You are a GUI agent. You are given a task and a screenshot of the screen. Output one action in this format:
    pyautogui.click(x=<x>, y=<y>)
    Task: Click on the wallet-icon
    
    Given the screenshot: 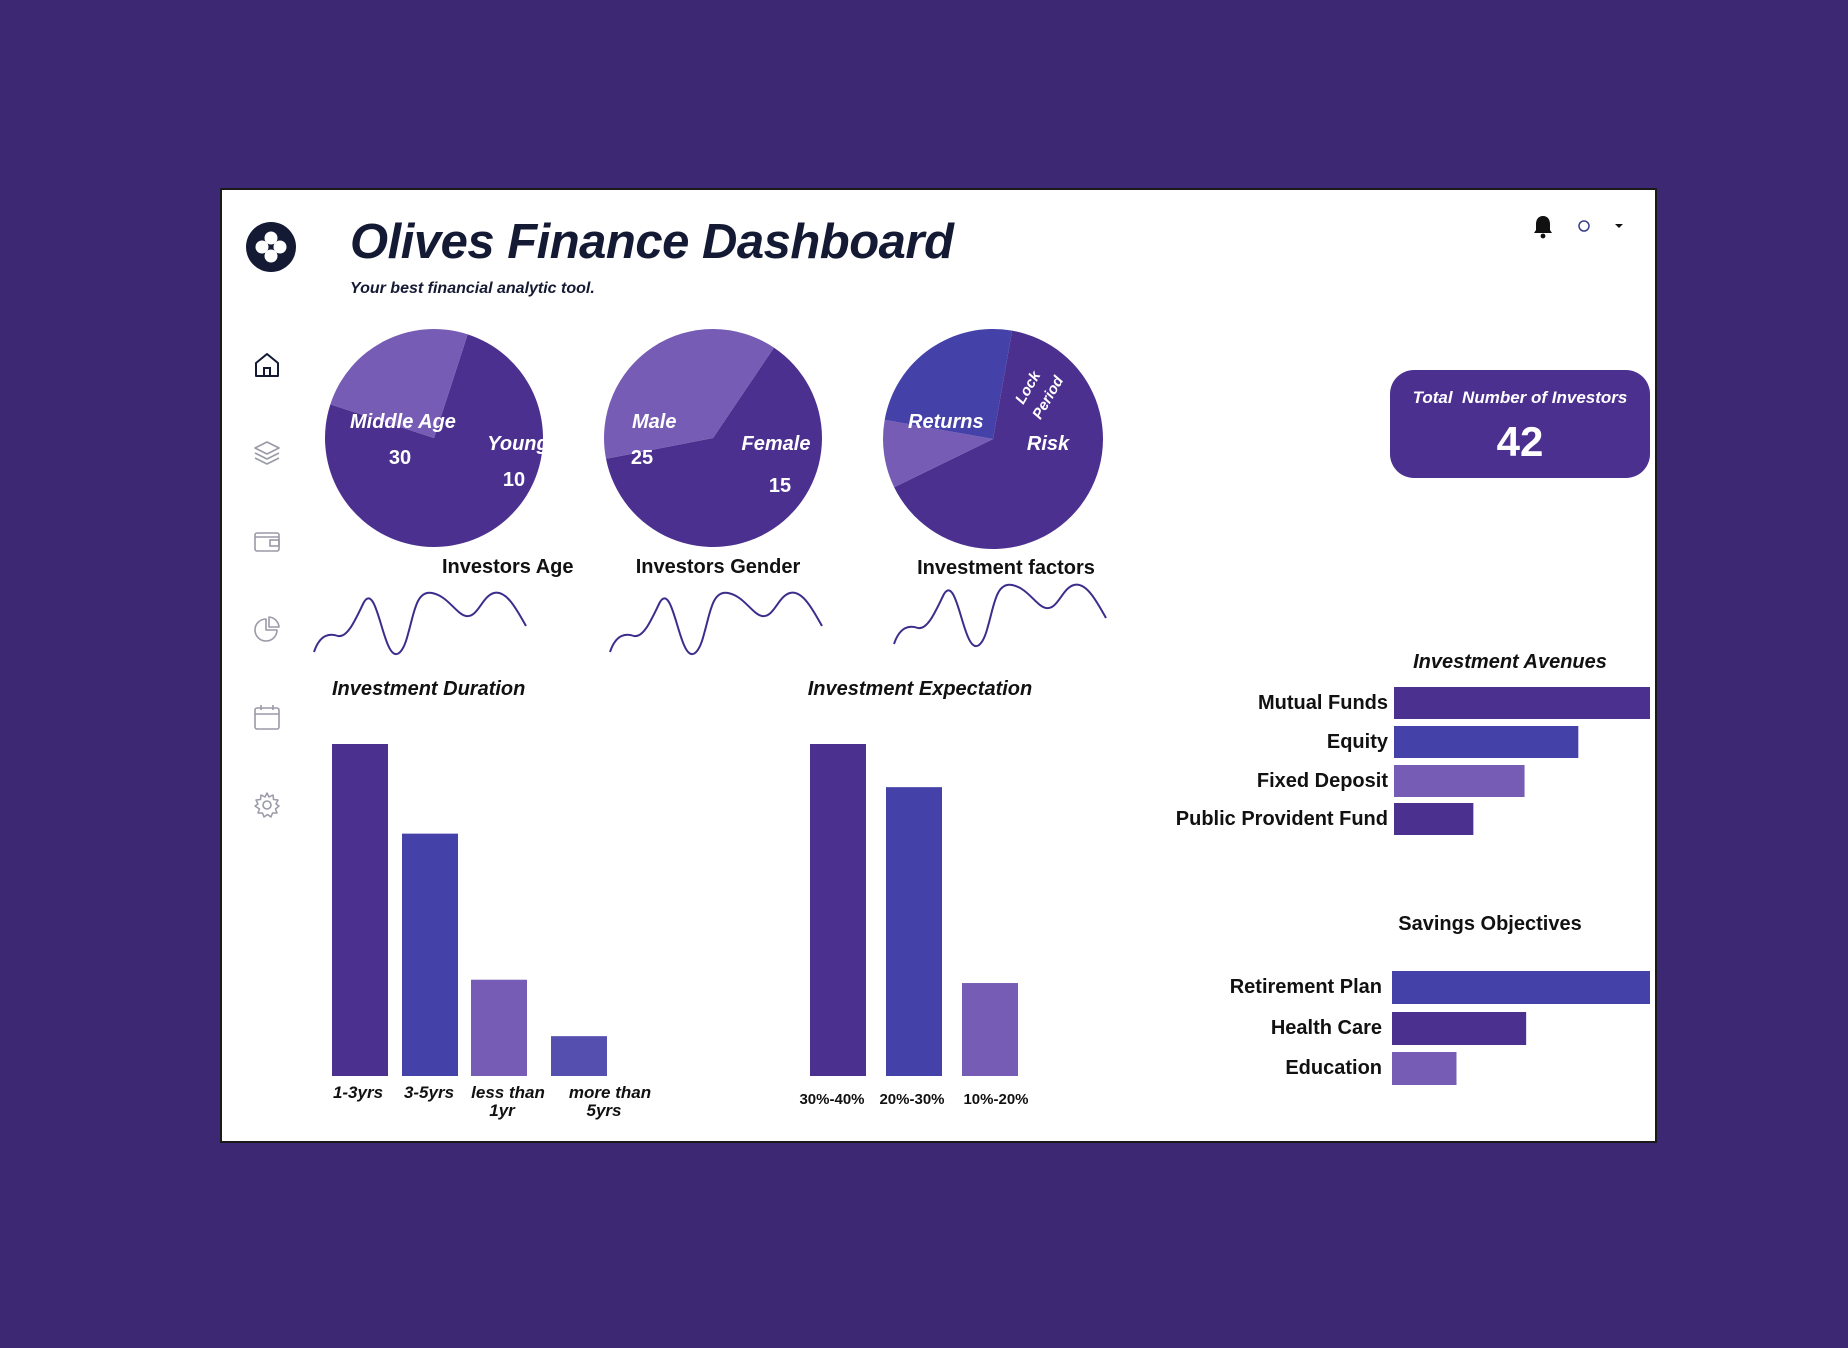 What is the action you would take?
    pyautogui.click(x=267, y=541)
    